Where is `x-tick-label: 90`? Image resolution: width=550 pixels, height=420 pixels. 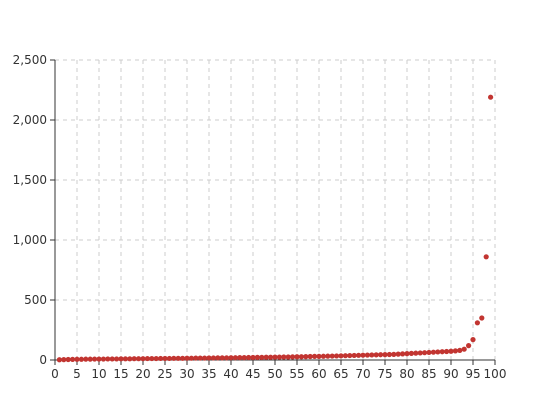
x-tick-label: 90 is located at coordinates (450, 374).